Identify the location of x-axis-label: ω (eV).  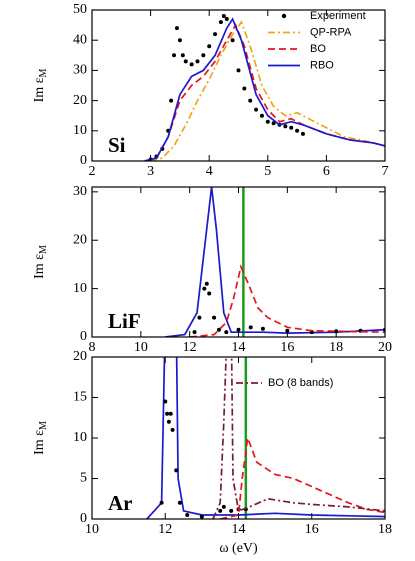
(238, 548).